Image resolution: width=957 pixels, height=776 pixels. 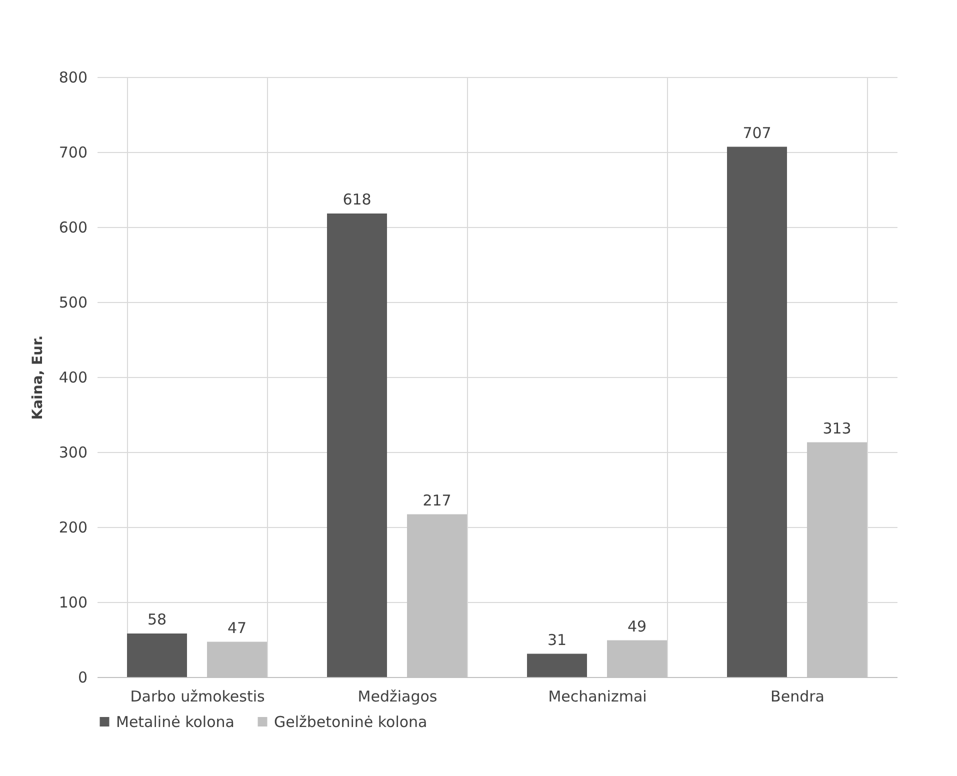 I want to click on y-tick-label: 800, so click(x=73, y=77).